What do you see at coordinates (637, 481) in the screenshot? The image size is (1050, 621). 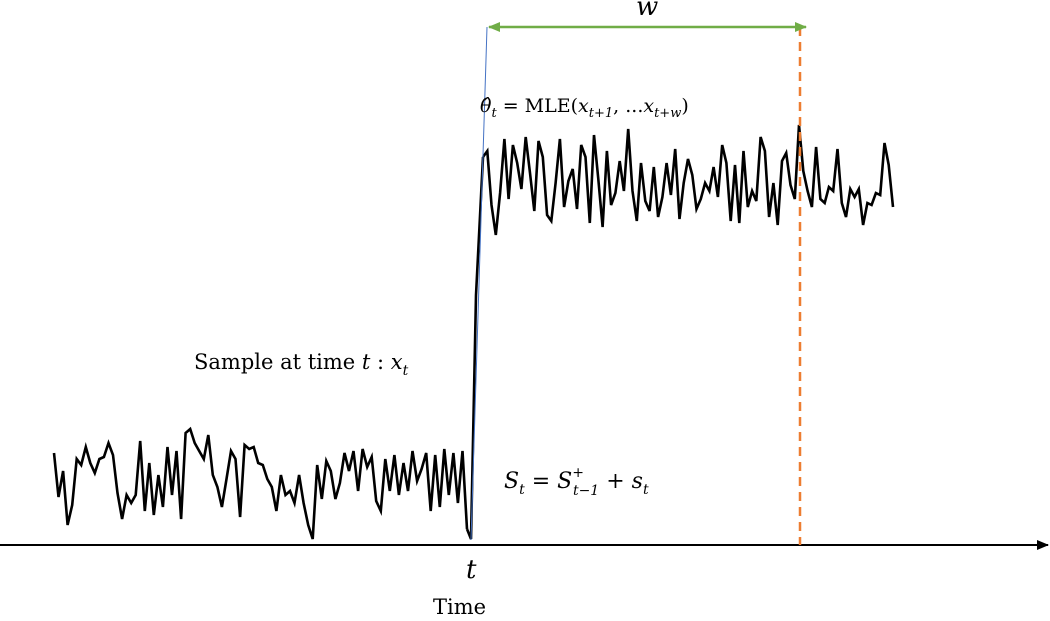 I see `cusum-s: s` at bounding box center [637, 481].